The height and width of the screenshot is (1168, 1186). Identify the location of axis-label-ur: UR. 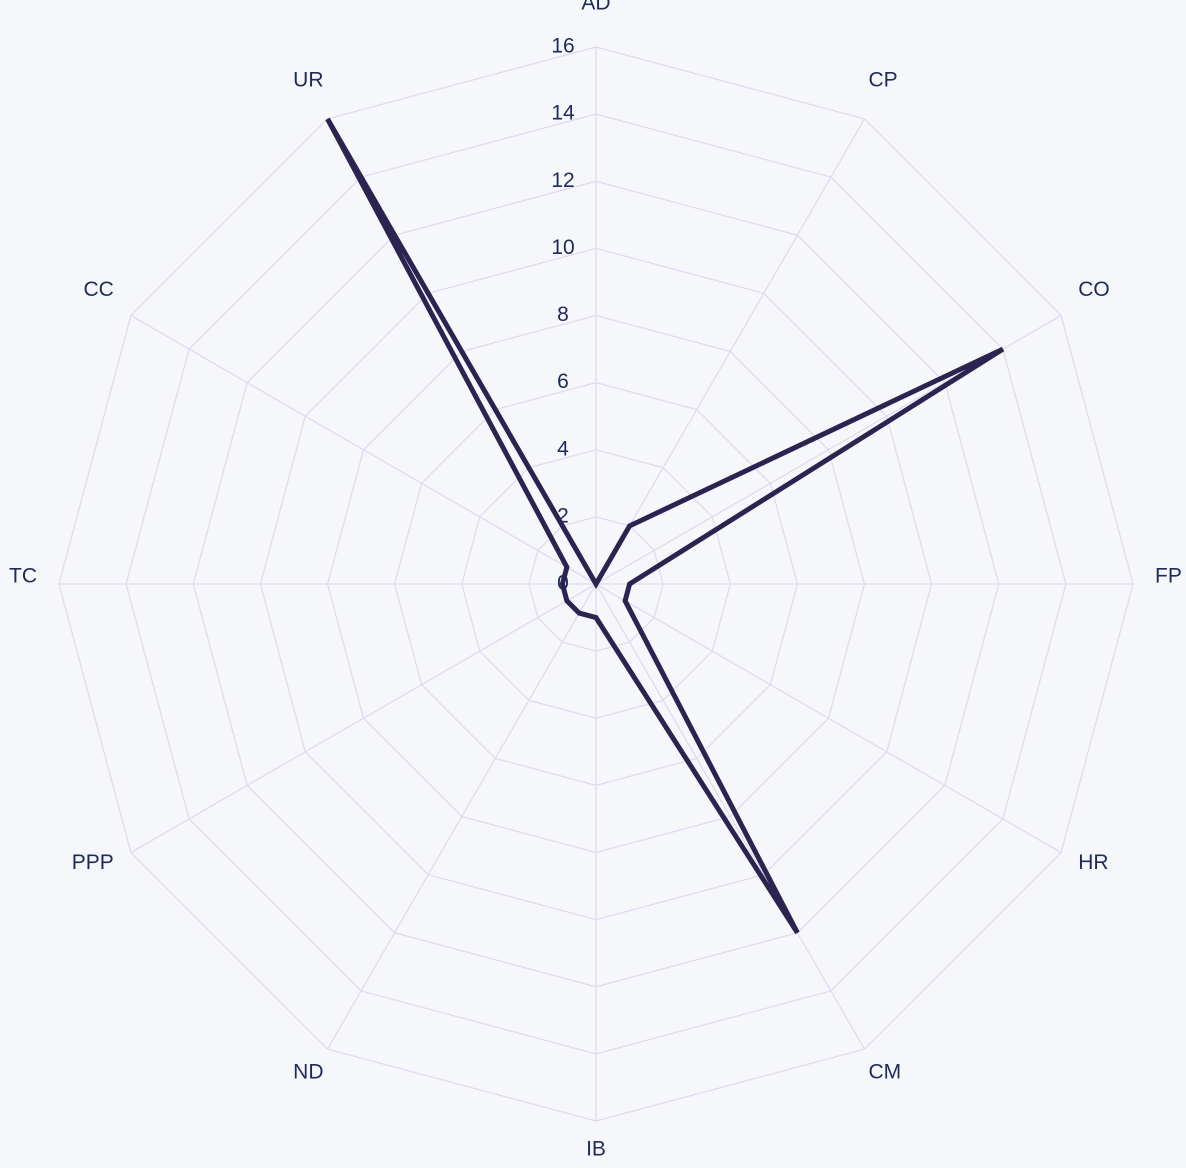
(308, 79).